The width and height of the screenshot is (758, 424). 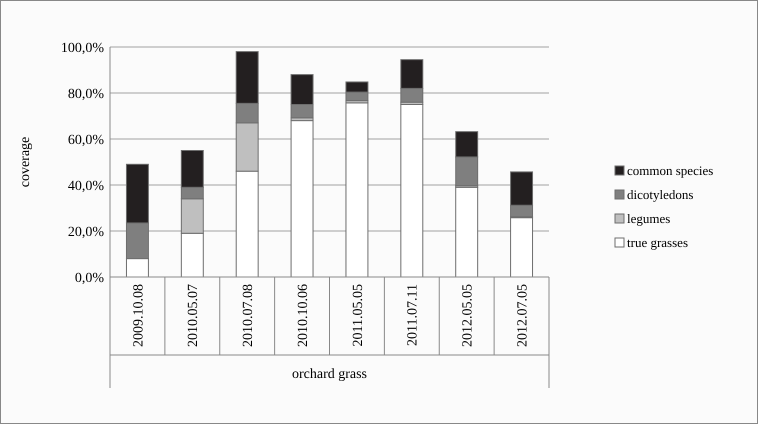 What do you see at coordinates (358, 315) in the screenshot?
I see `x-tick-label: 2011.05.05` at bounding box center [358, 315].